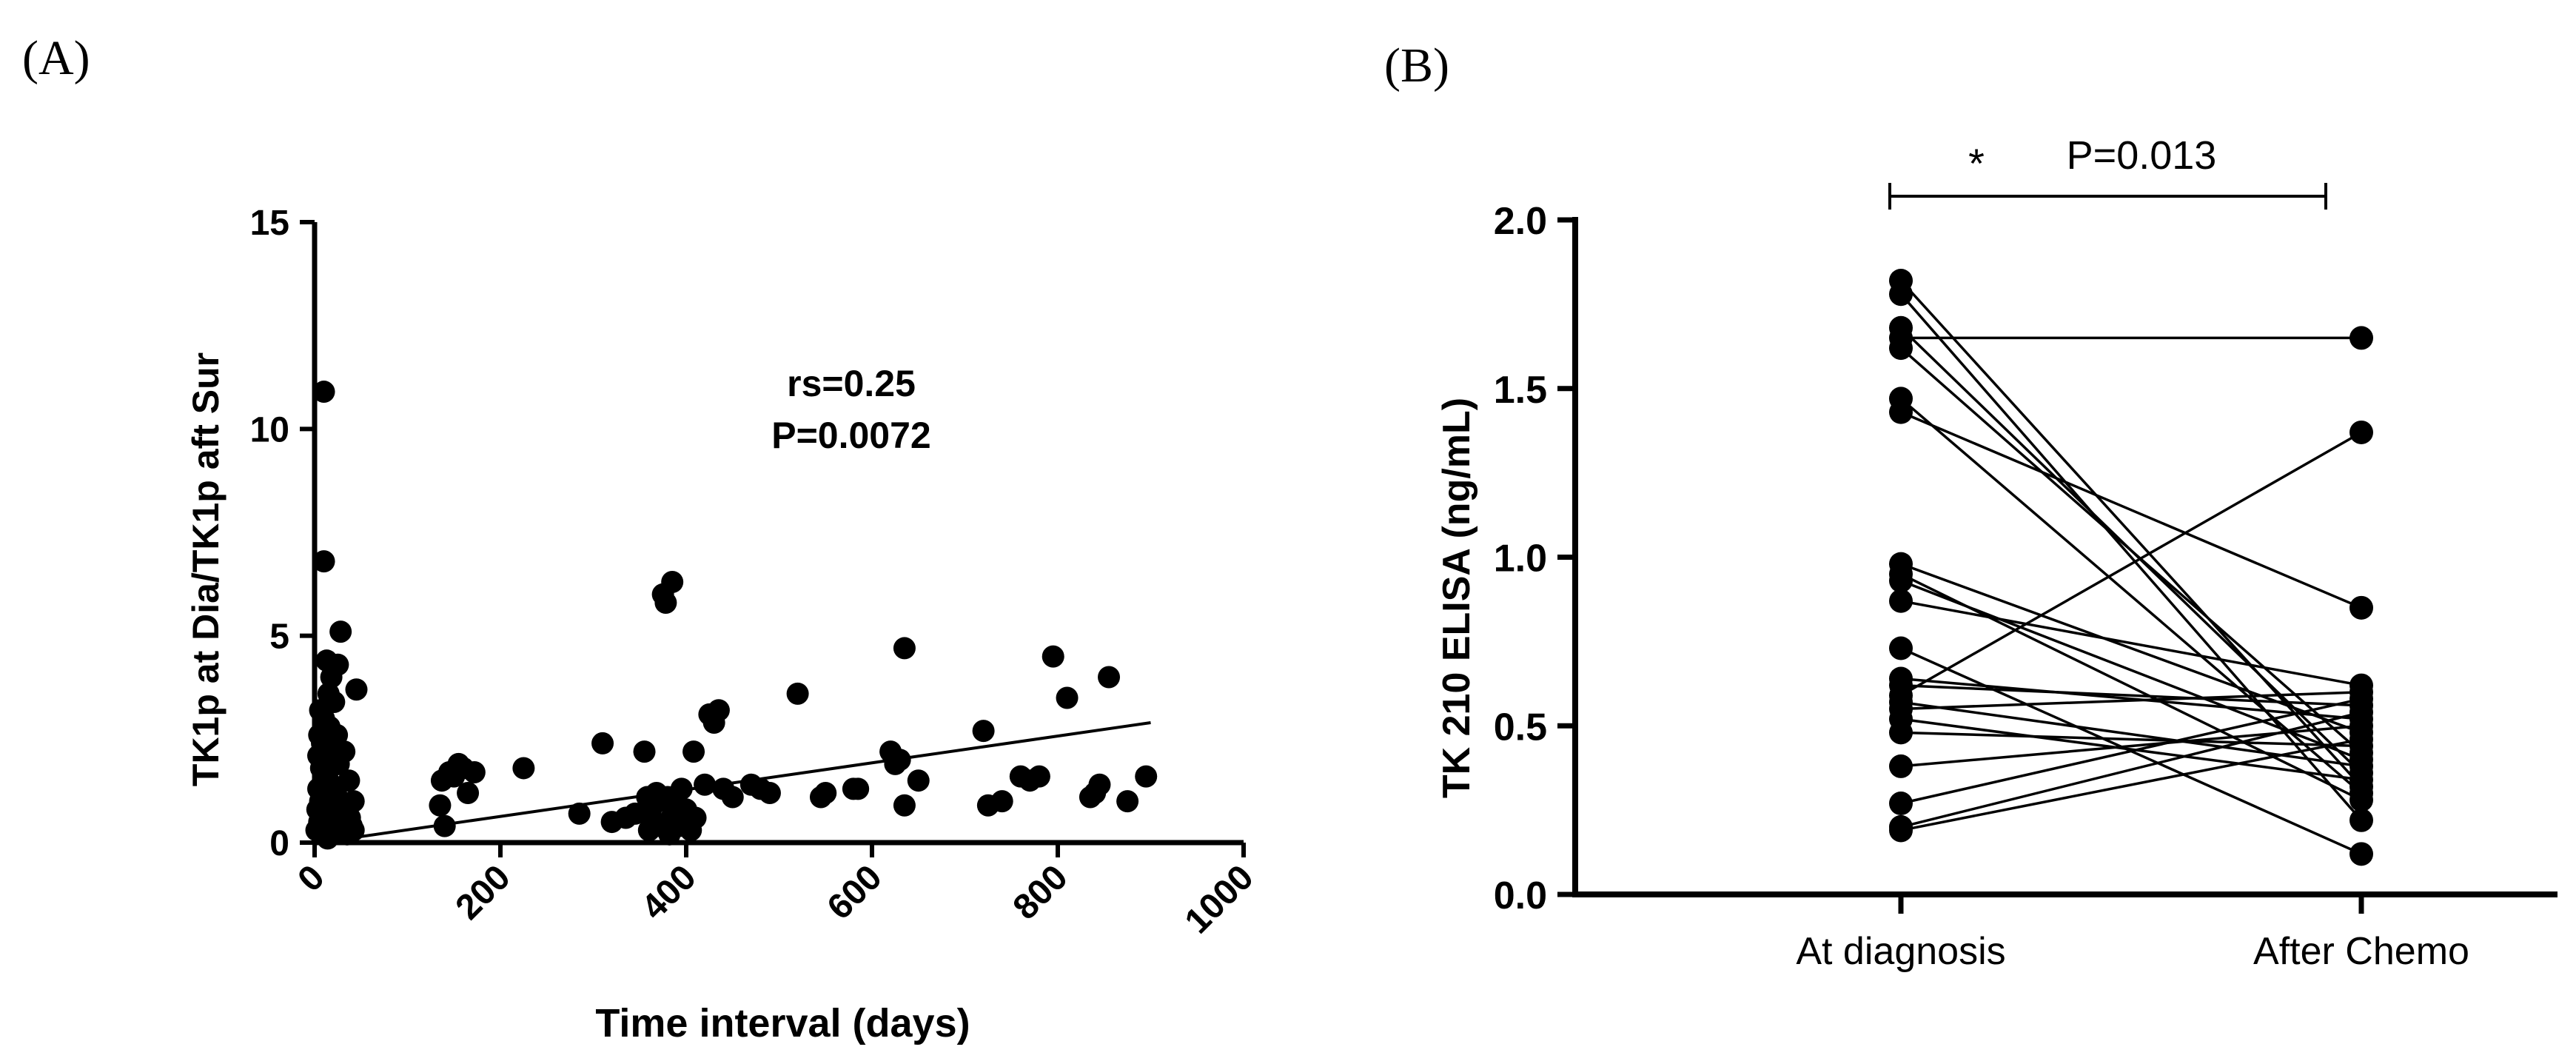  What do you see at coordinates (1520, 896) in the screenshot?
I see `y-tick-label-b: 0.0` at bounding box center [1520, 896].